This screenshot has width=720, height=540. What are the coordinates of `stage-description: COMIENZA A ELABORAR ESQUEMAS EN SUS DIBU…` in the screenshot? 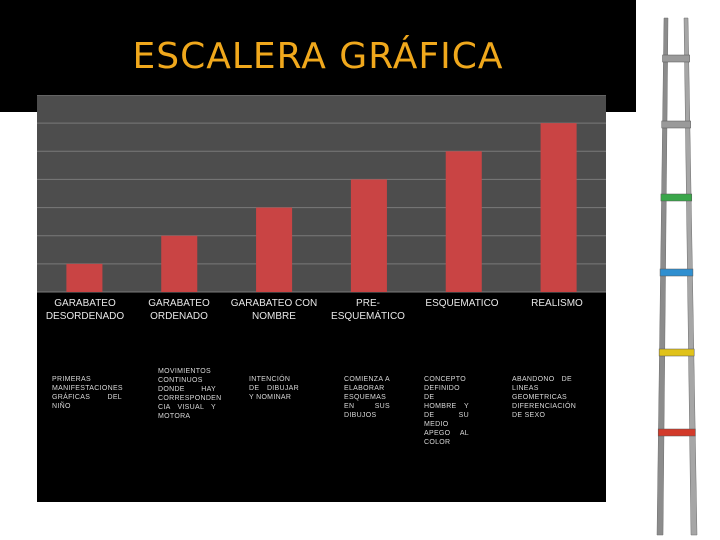 It's located at (367, 397).